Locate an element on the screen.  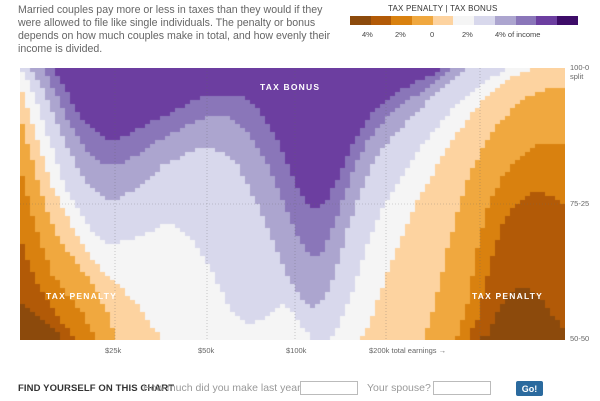
region-label-tax-penalty-left: TAX PENALTY is located at coordinates (81, 296).